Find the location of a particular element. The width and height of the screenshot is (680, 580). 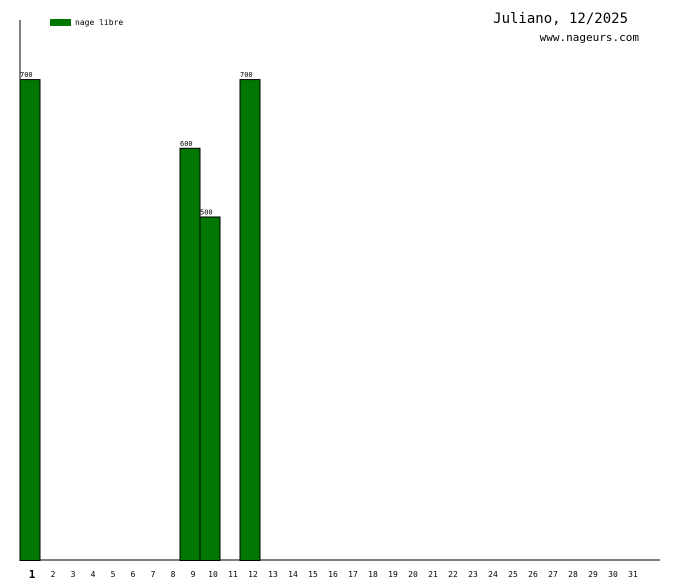

x-tick-label: 7 is located at coordinates (153, 574).